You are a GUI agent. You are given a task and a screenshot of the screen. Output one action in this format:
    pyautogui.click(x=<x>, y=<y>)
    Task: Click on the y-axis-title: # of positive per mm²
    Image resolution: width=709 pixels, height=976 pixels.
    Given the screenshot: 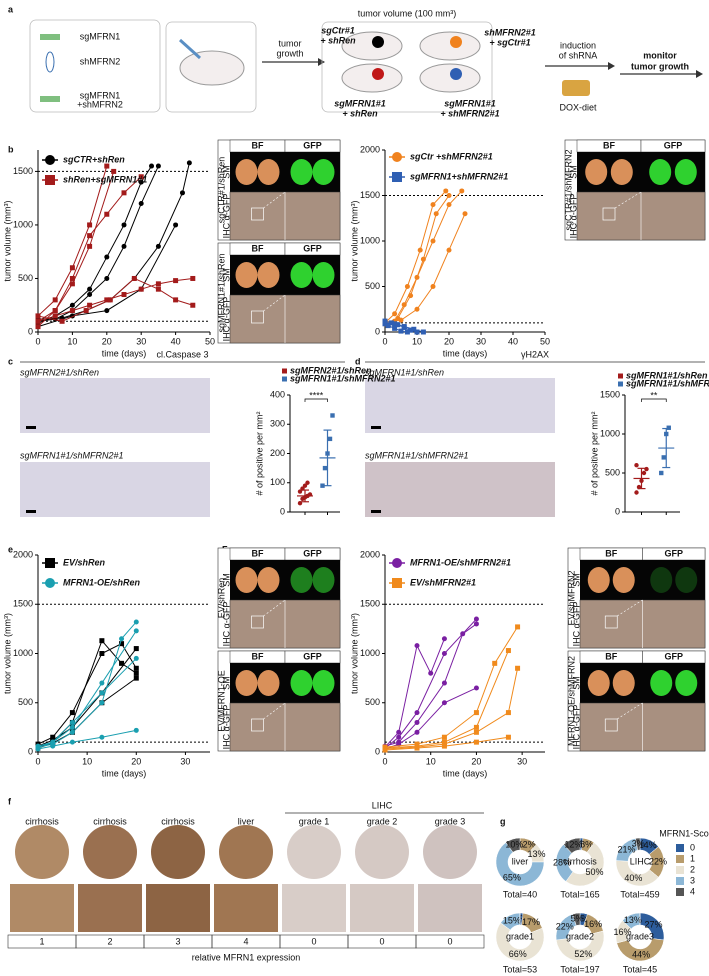 What is the action you would take?
    pyautogui.click(x=259, y=453)
    